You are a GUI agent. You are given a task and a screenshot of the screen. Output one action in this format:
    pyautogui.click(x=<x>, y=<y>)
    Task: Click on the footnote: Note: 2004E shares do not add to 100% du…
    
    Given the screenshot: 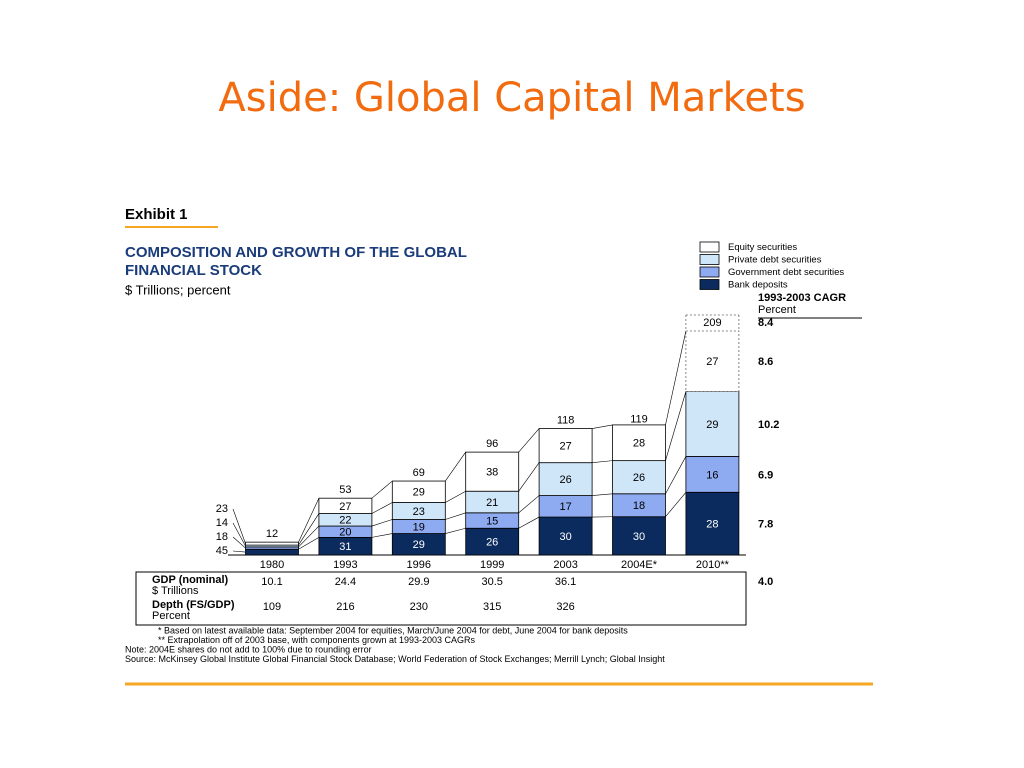 What is the action you would take?
    pyautogui.click(x=248, y=649)
    